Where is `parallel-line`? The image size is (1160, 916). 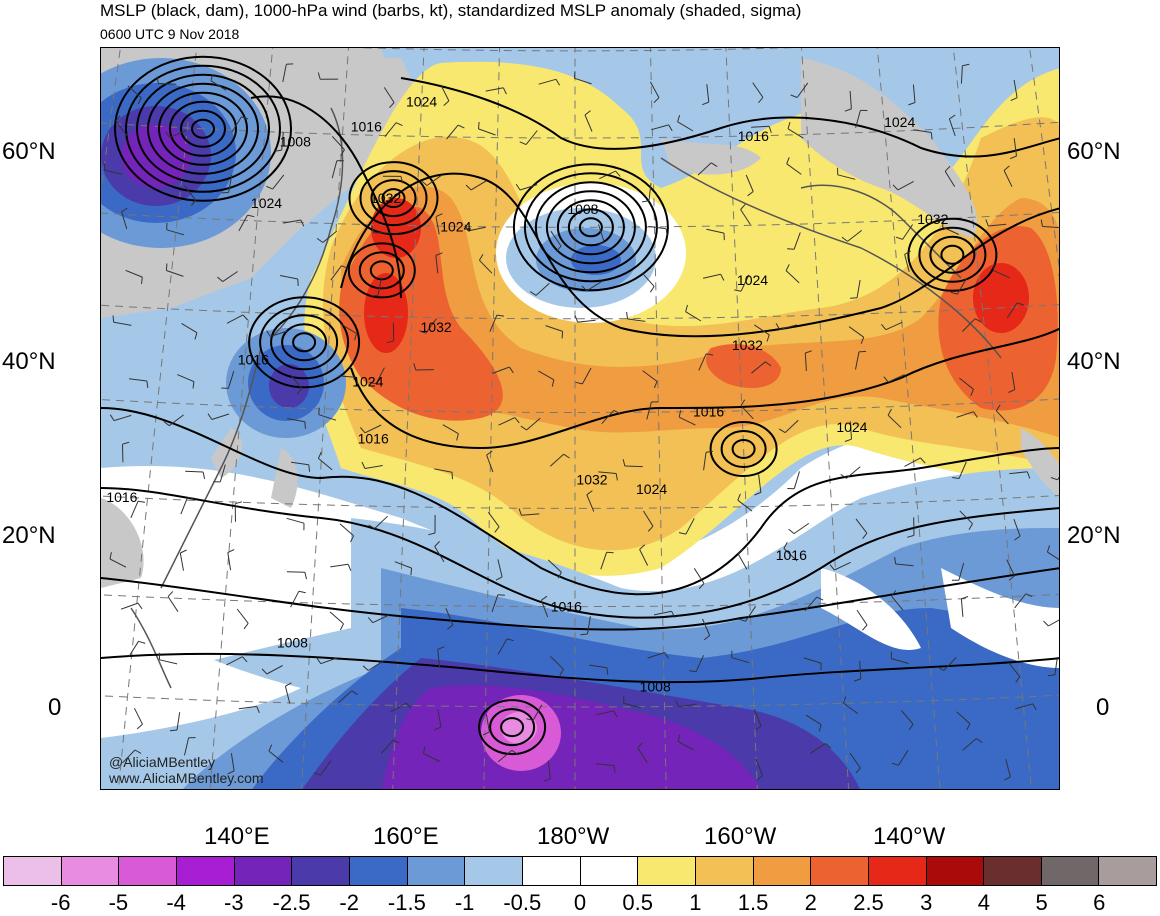 parallel-line is located at coordinates (580, 789).